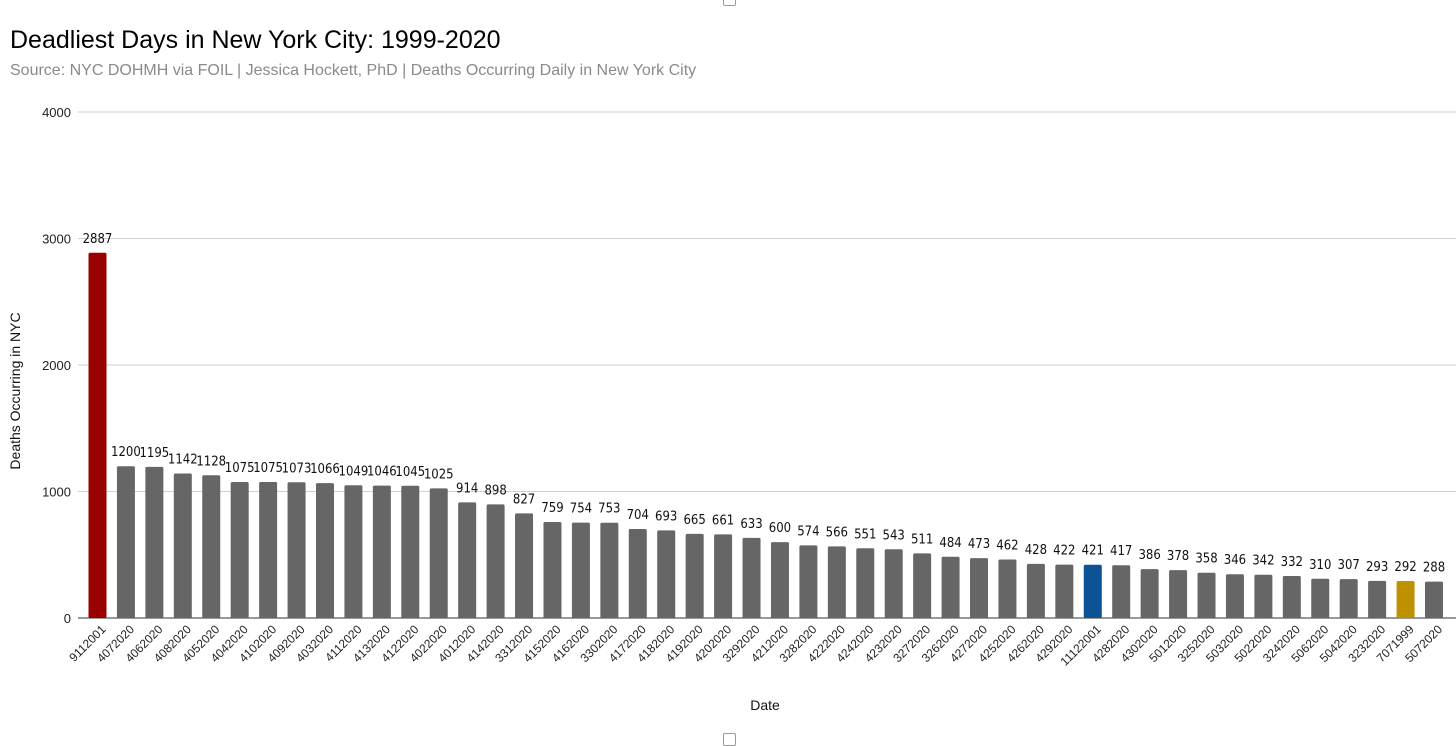  Describe the element at coordinates (638, 515) in the screenshot. I see `data-label: 704` at that location.